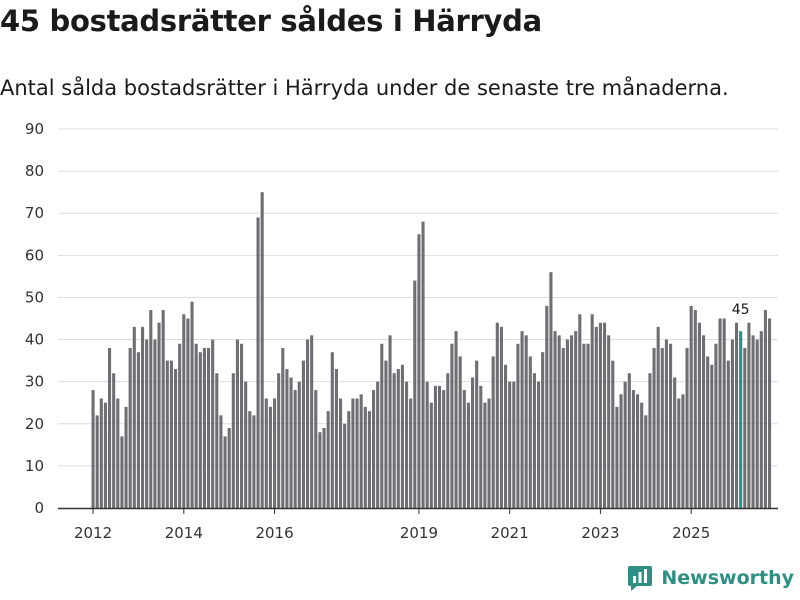 The width and height of the screenshot is (800, 600). I want to click on y-axis: 0 10 20 30 40 50 60 70 80 90, so click(34, 318).